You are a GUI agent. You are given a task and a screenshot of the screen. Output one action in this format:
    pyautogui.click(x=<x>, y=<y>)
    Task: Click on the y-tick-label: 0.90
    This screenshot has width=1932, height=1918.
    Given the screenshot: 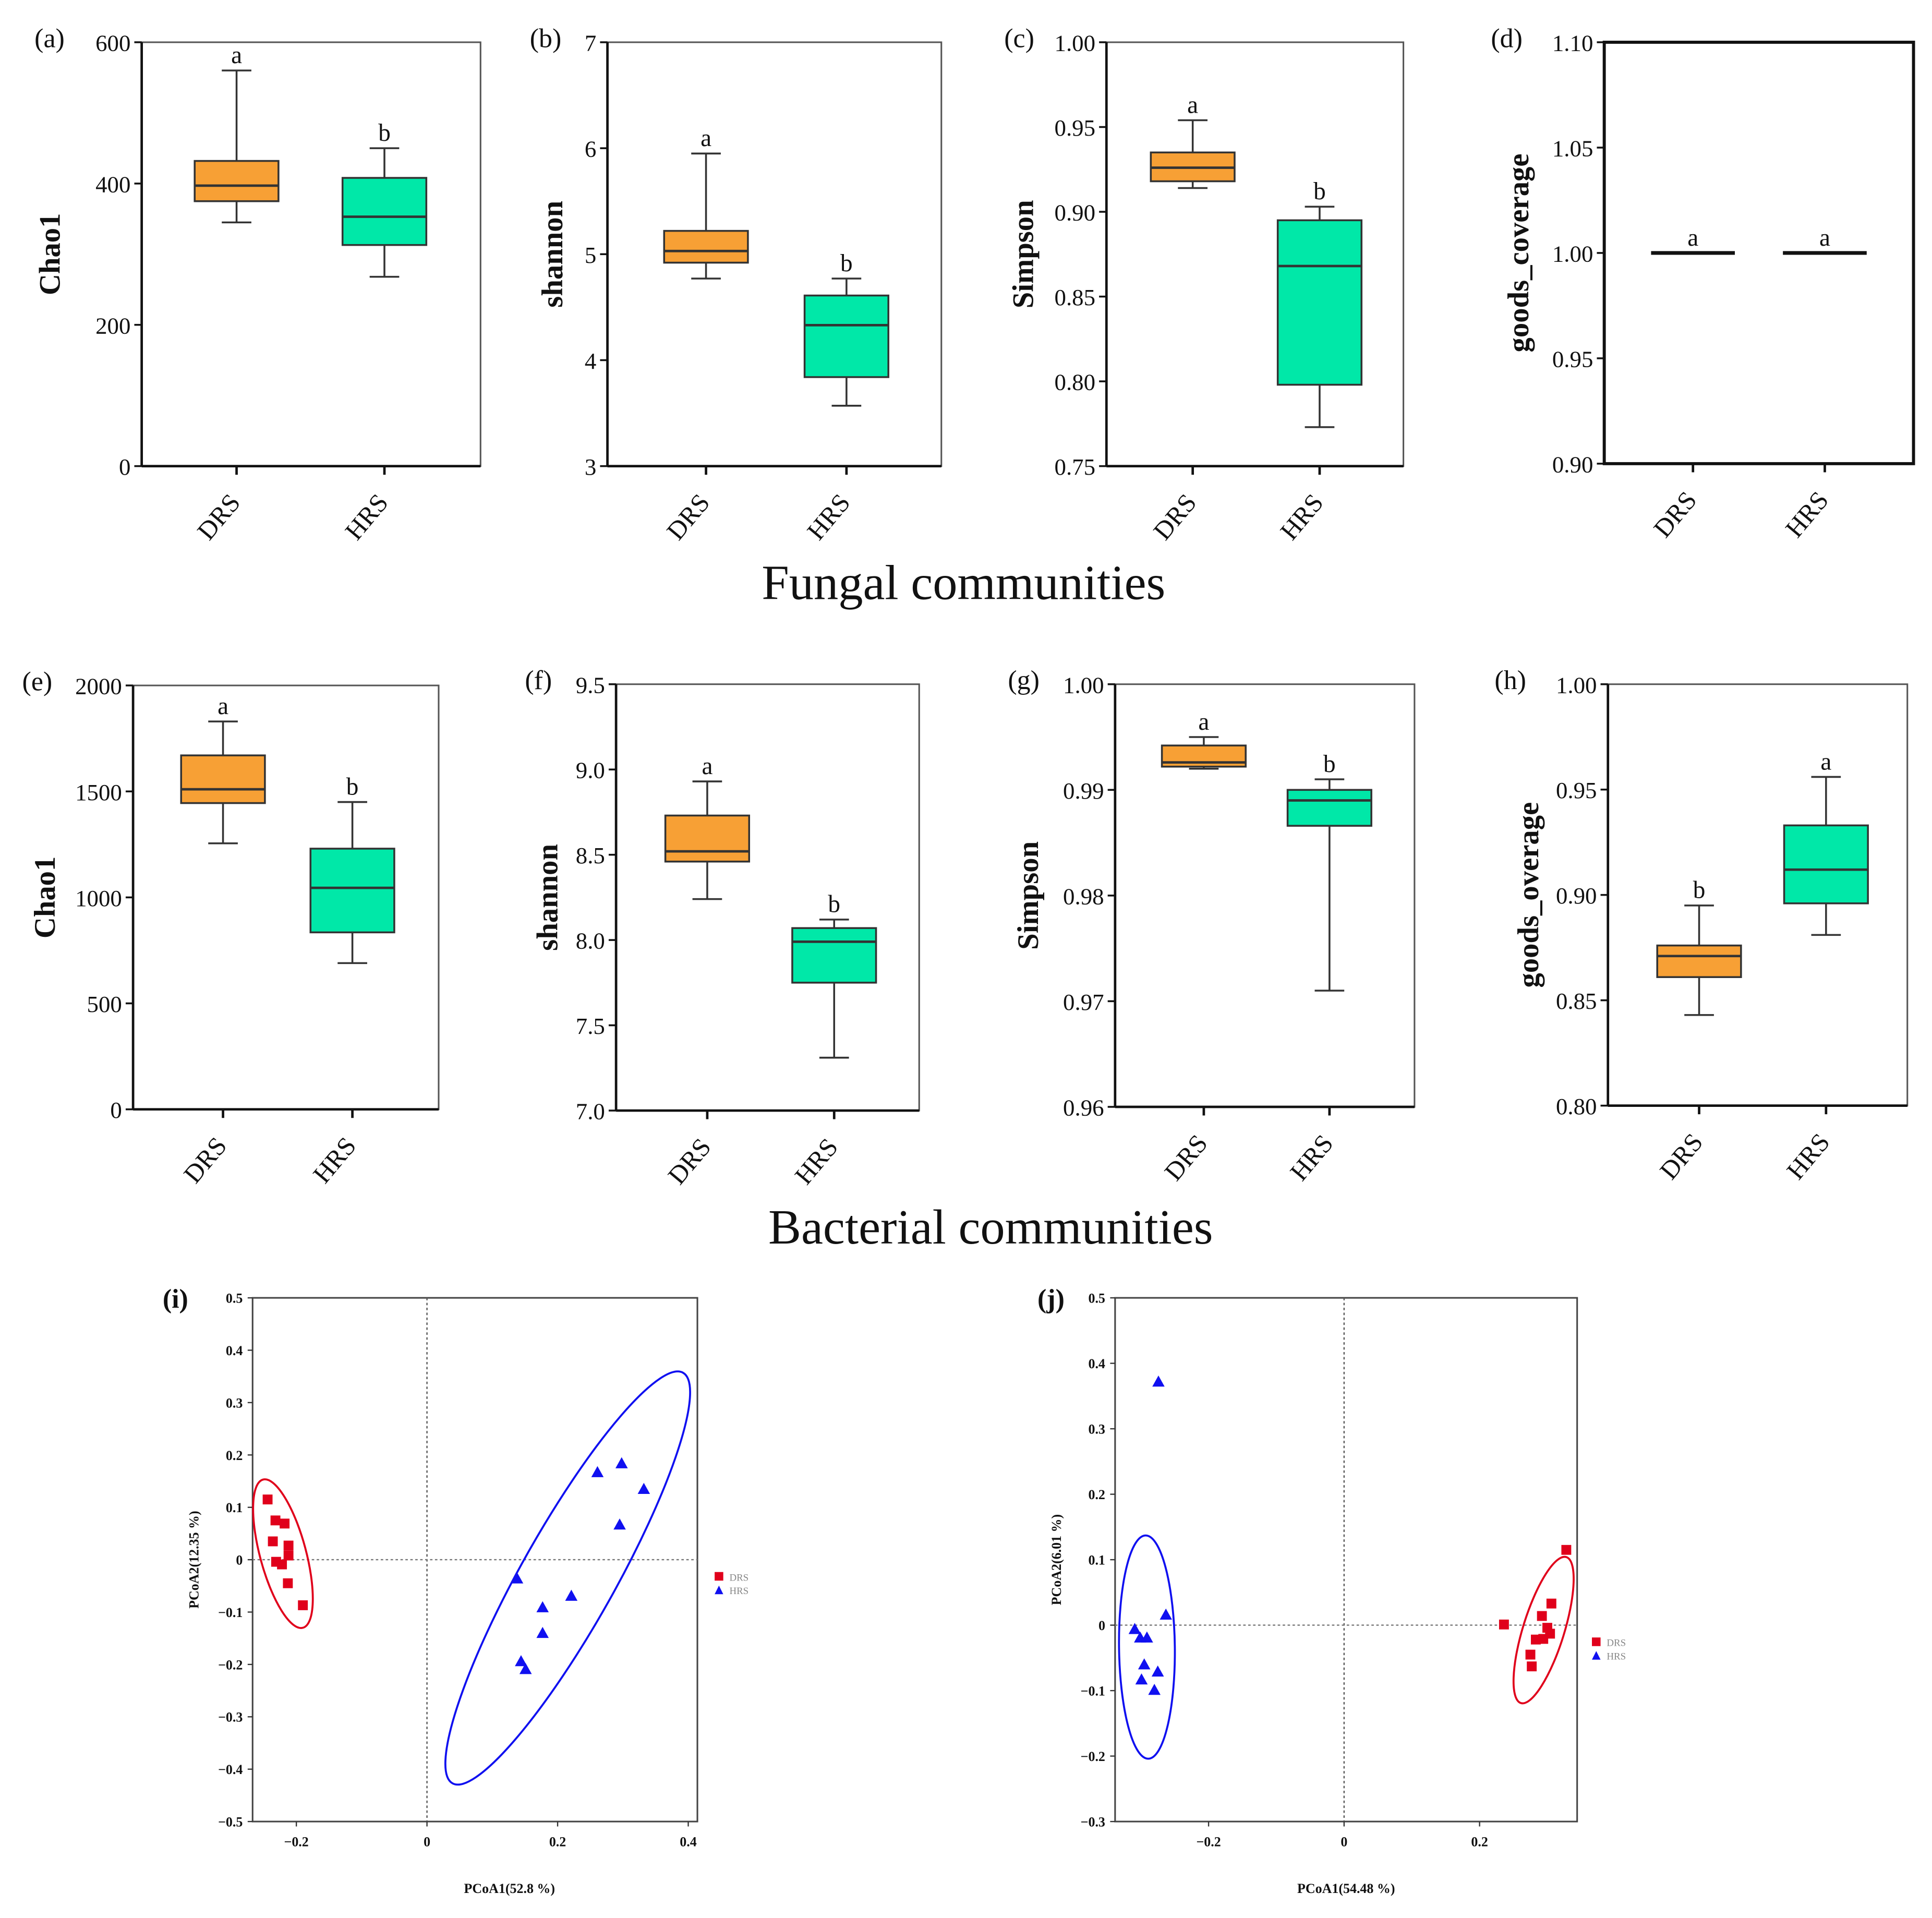 What is the action you would take?
    pyautogui.click(x=1075, y=213)
    